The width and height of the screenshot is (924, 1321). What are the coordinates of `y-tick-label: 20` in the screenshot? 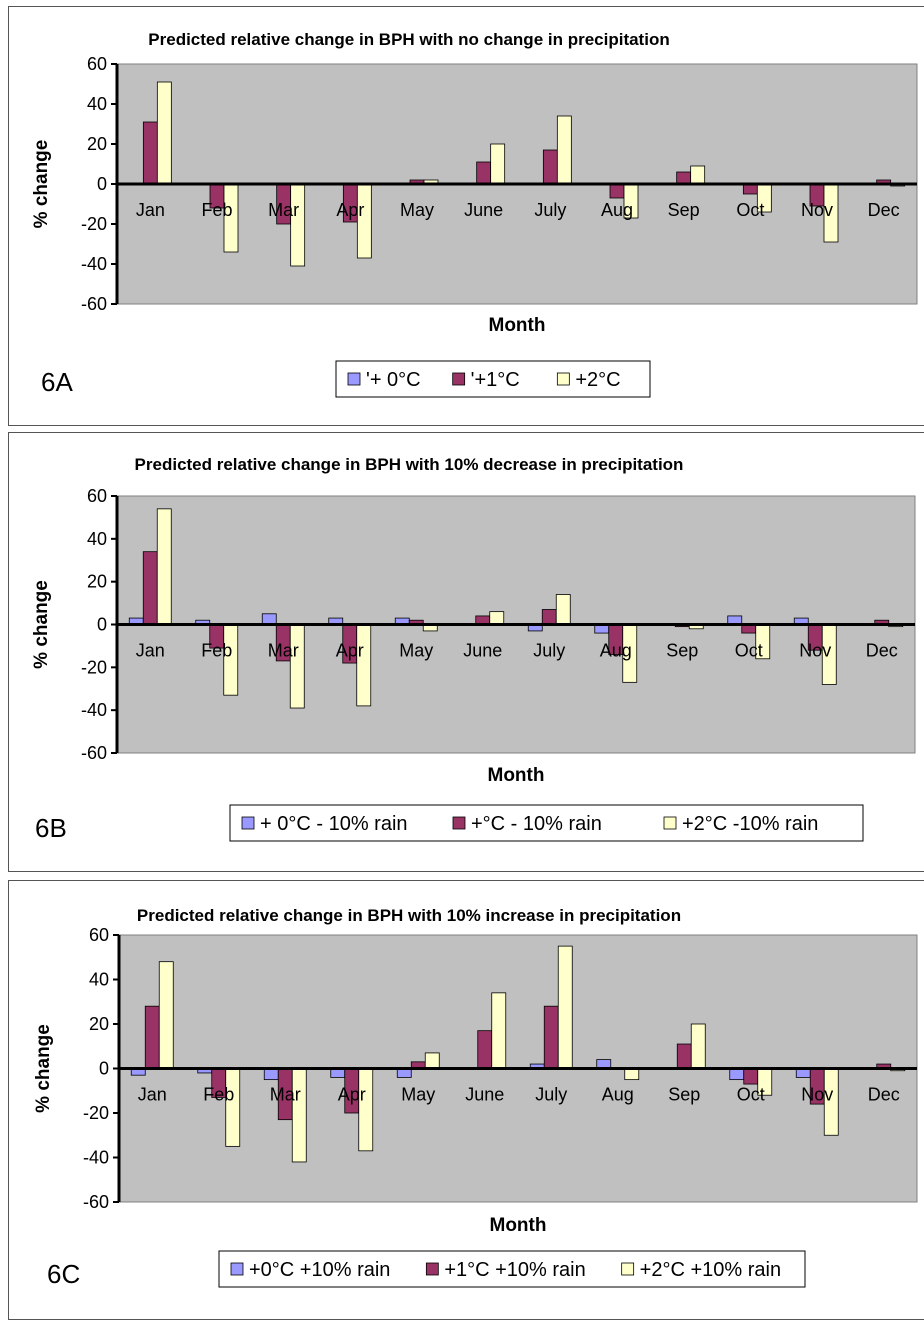 It's located at (99, 1024).